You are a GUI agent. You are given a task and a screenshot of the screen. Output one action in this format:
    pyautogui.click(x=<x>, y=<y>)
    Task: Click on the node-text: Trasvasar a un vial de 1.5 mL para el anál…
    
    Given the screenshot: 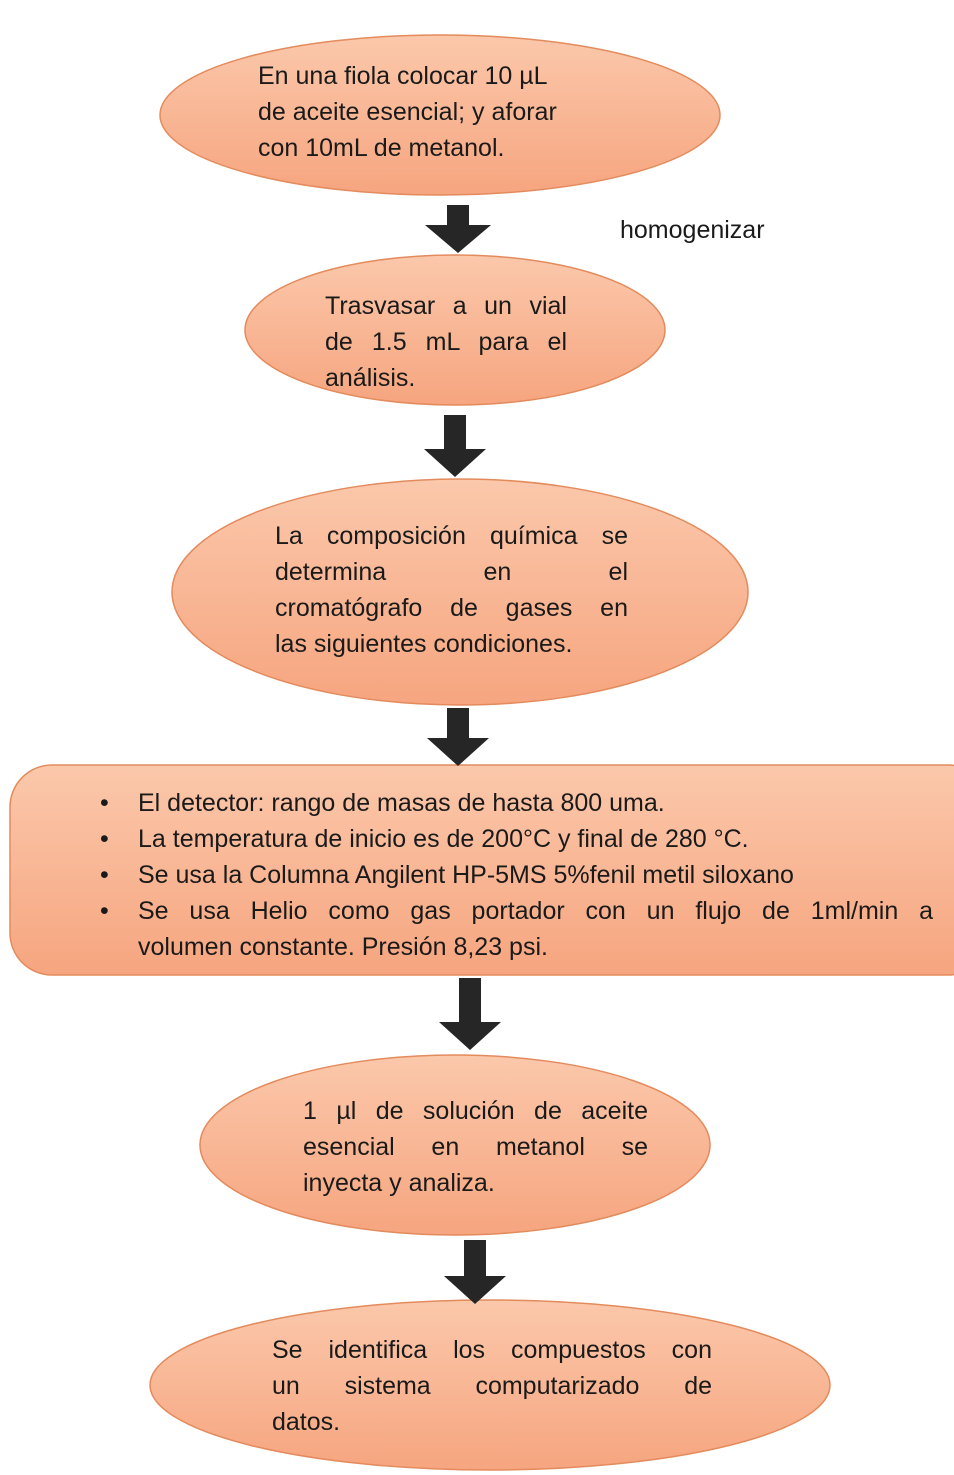 What is the action you would take?
    pyautogui.click(x=446, y=342)
    